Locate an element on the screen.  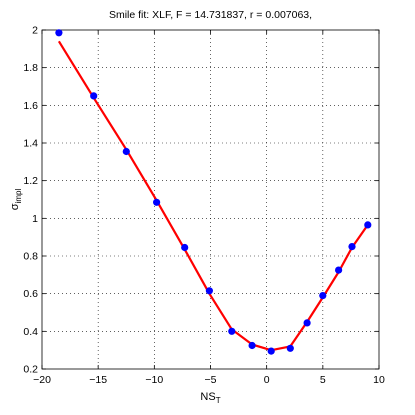
x-tick-label: −15 is located at coordinates (98, 380).